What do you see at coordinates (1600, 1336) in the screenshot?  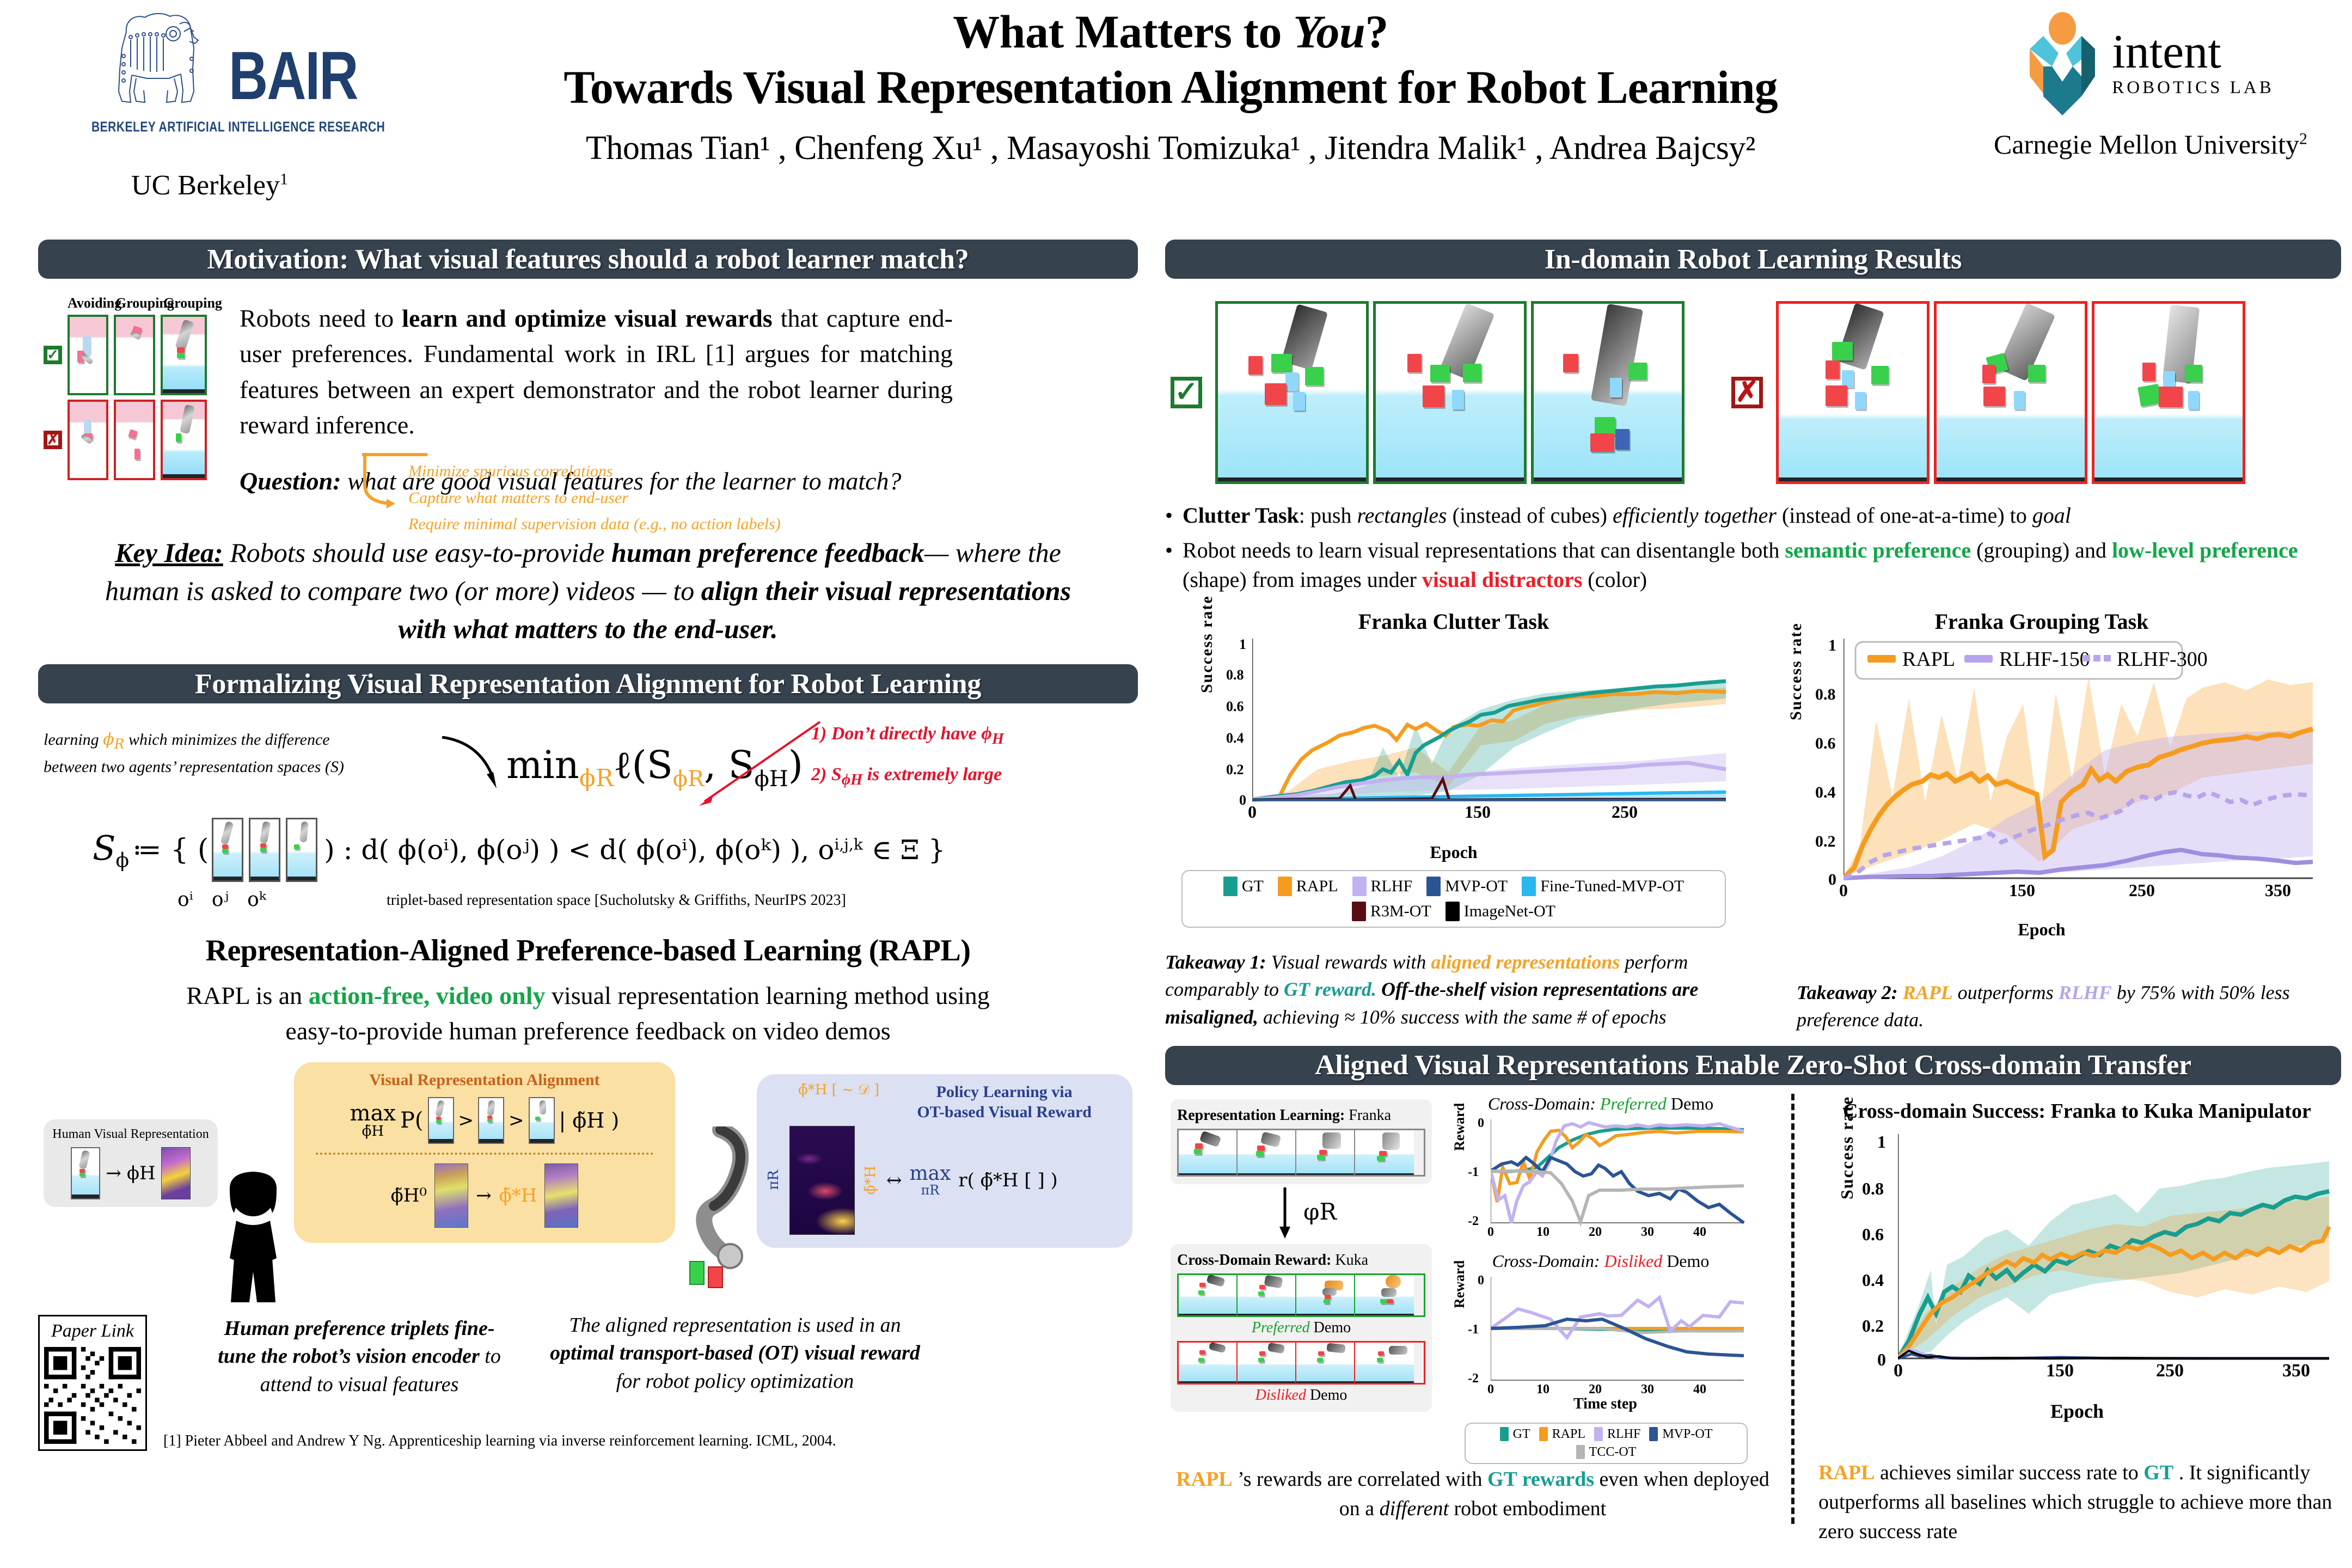 I see `cd-dis-plot: 0 -1 -2 Reward 0 10 20` at bounding box center [1600, 1336].